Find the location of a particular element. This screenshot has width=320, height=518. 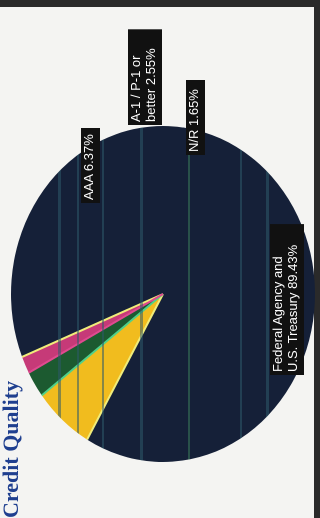

slice-label-text: N/R 1.65% is located at coordinates (193, 120).